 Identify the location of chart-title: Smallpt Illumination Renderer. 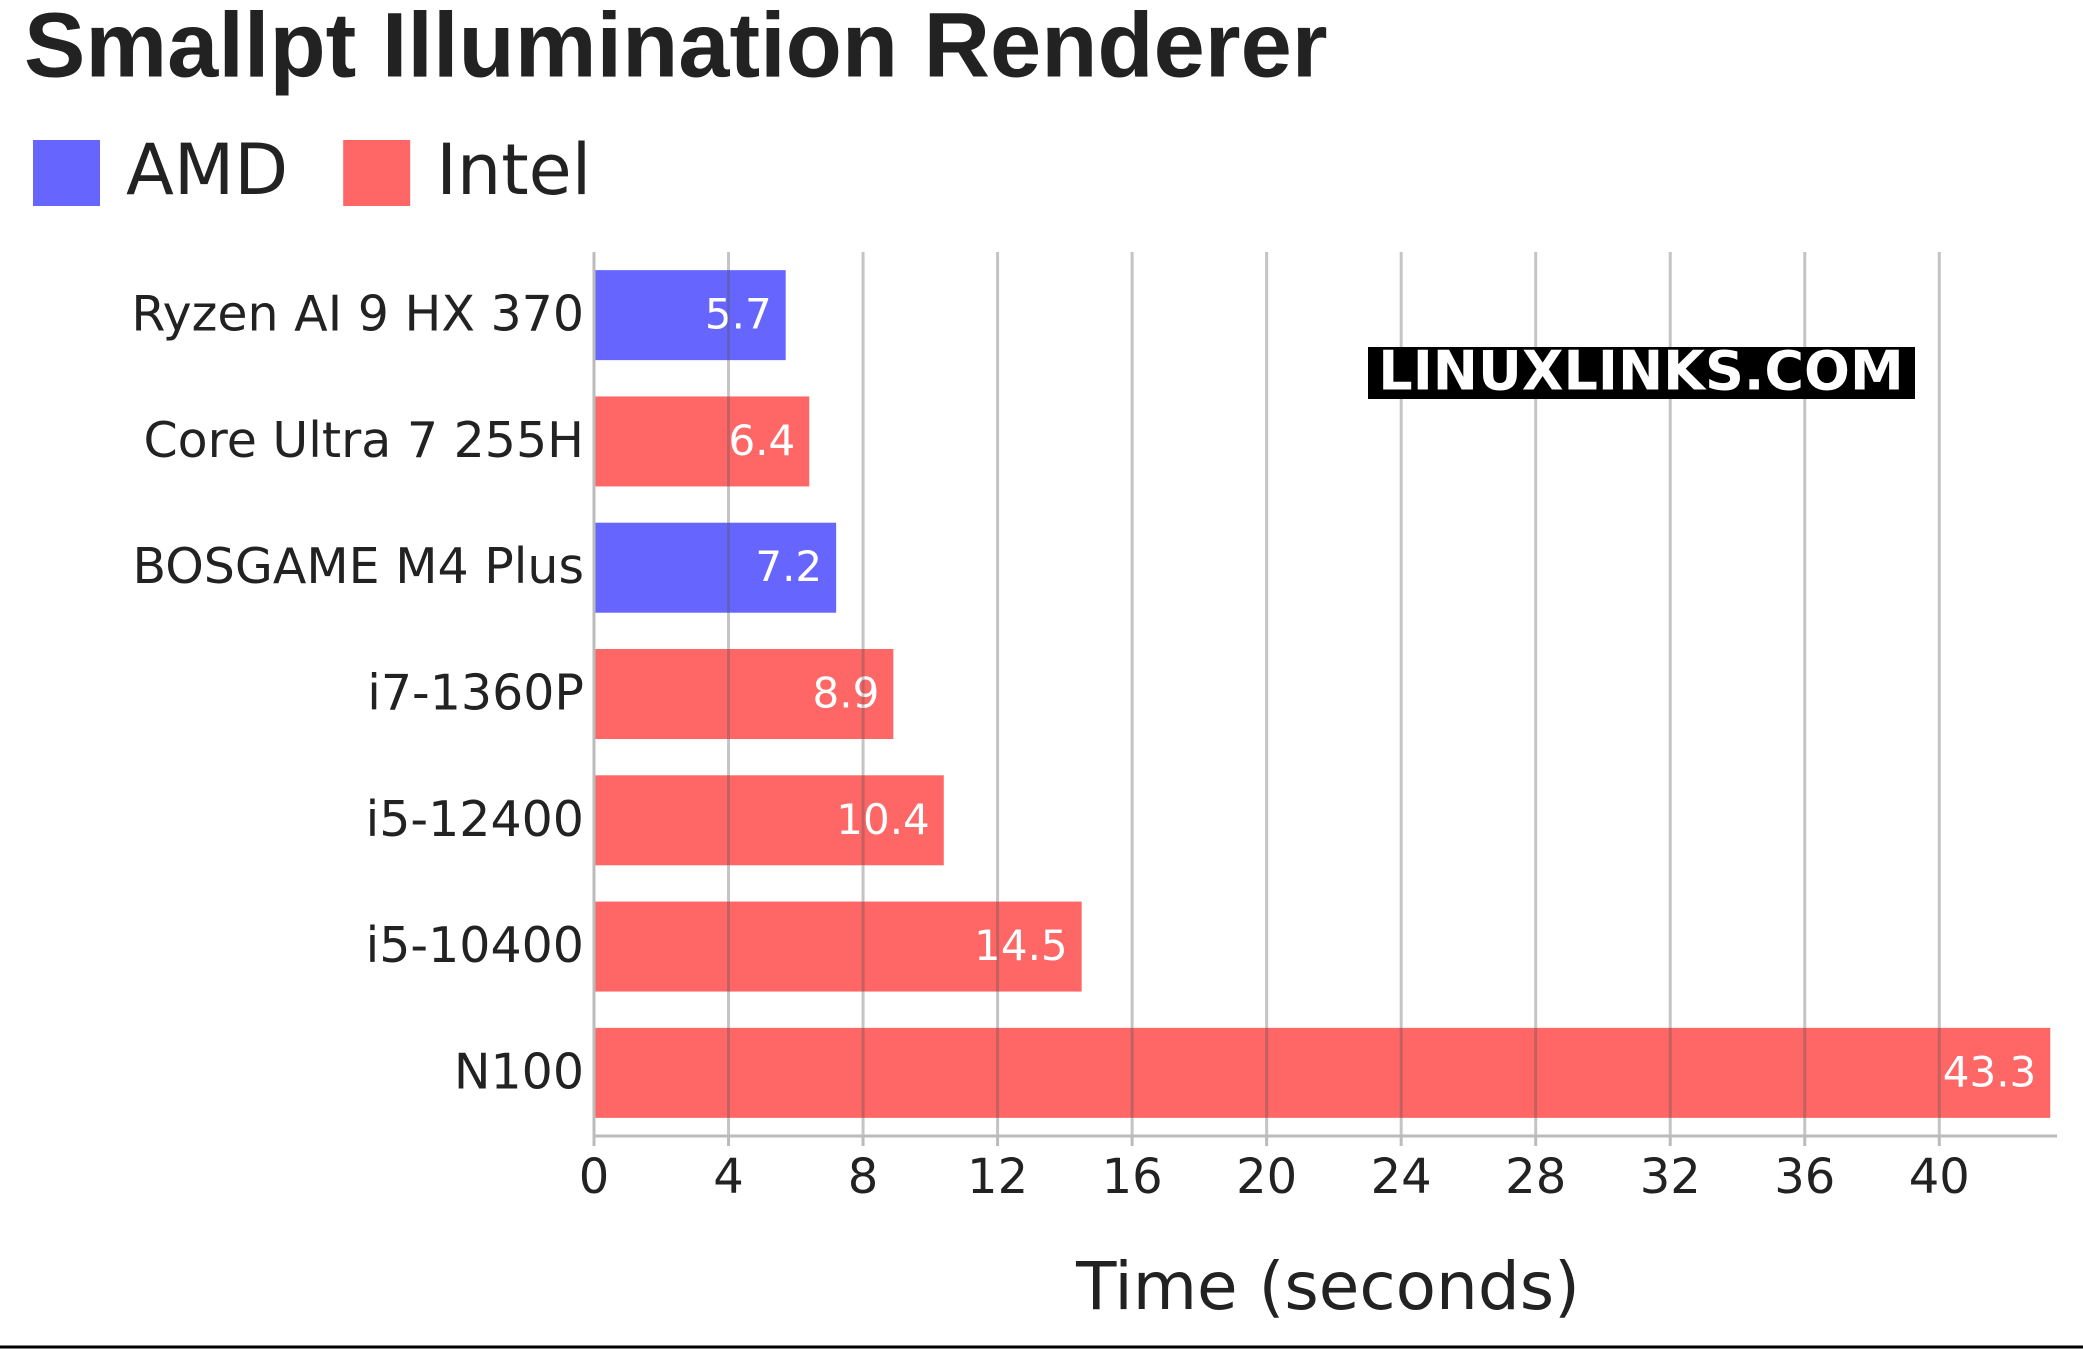
(676, 48).